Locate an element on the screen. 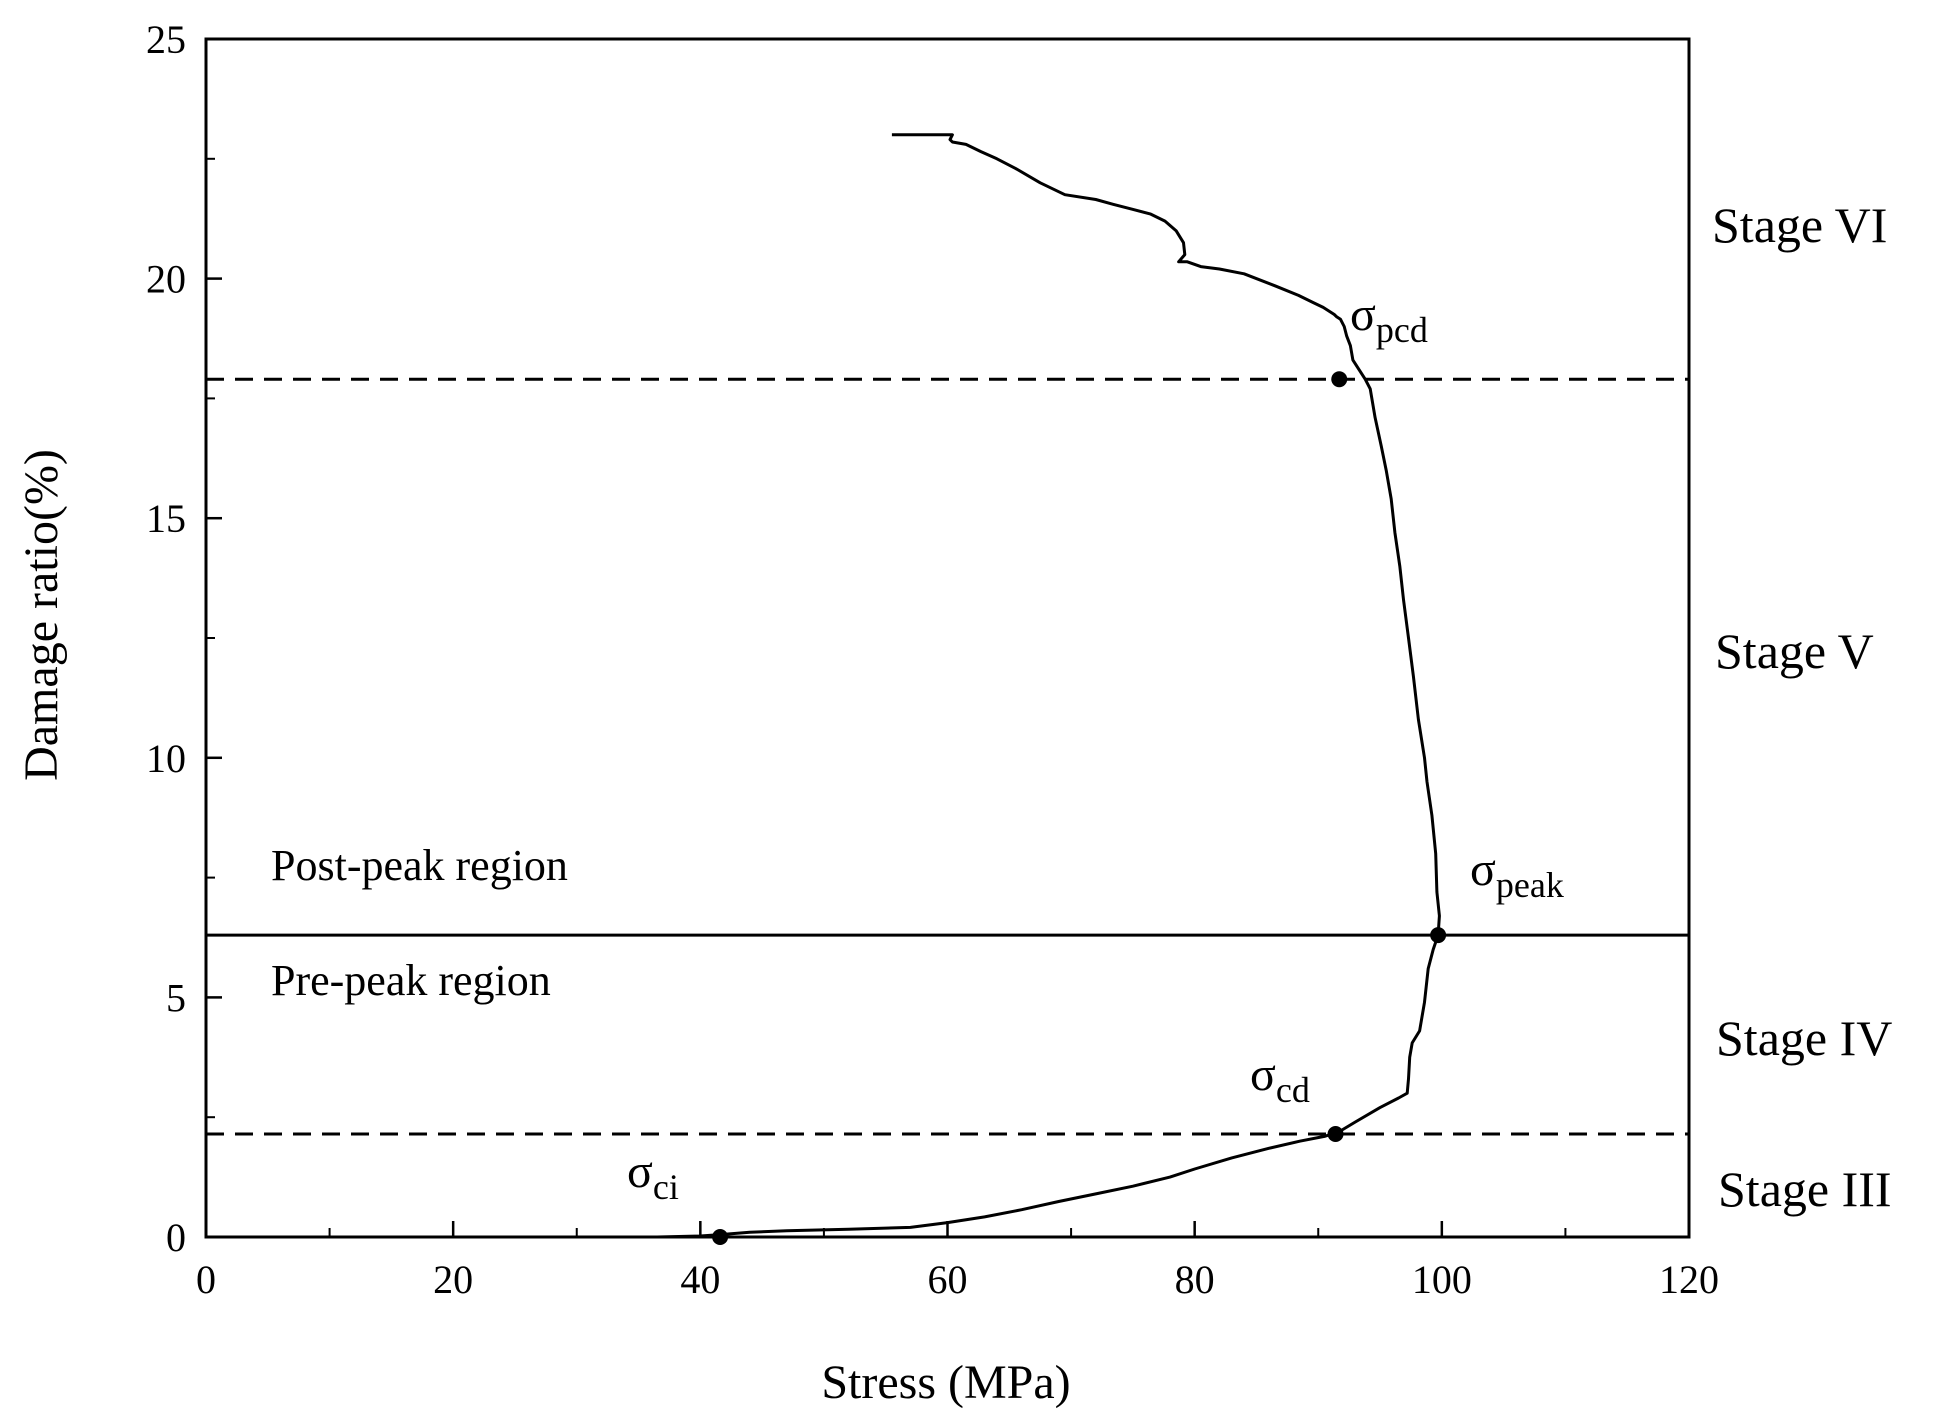 The height and width of the screenshot is (1417, 1942). stage-v-label: Stage V is located at coordinates (1794, 651).